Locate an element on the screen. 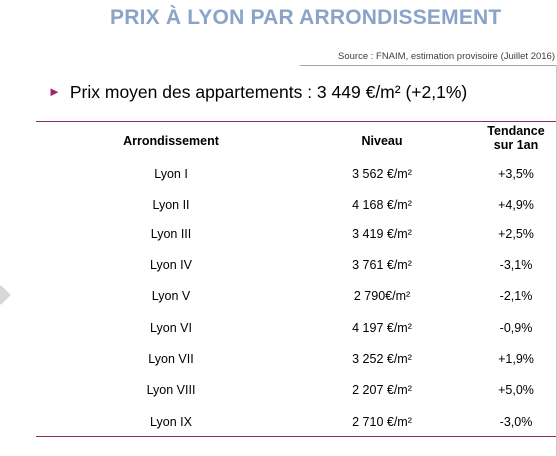  cell-arrondissement: Lyon III is located at coordinates (171, 234).